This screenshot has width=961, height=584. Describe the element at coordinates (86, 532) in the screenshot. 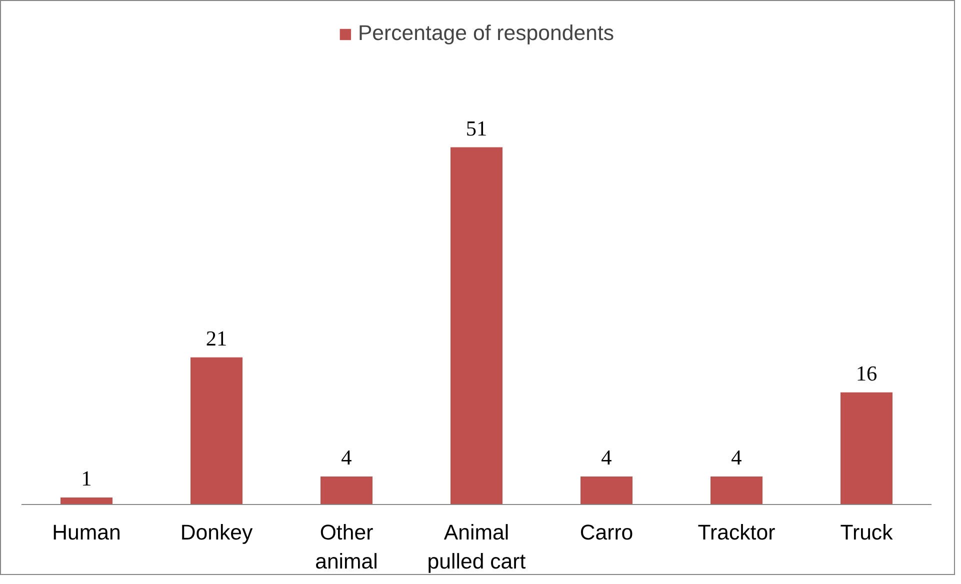

I see `x-tick-label: Human` at that location.